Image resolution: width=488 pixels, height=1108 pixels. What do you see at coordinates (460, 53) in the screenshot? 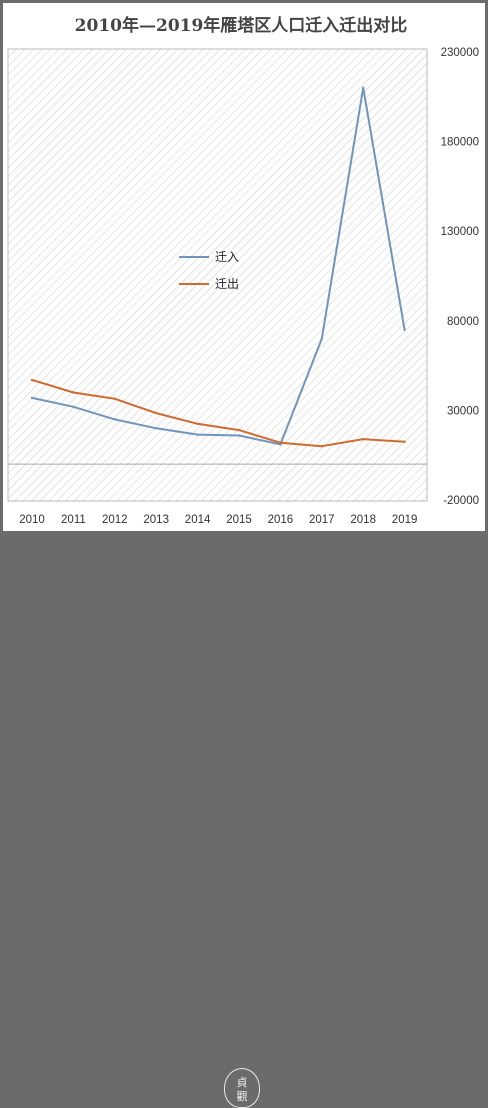
I see `y-tick-label: 230000` at bounding box center [460, 53].